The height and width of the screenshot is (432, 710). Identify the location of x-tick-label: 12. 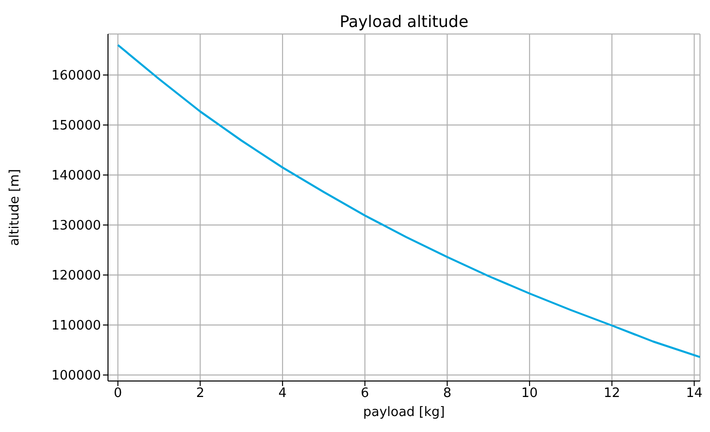
(612, 394).